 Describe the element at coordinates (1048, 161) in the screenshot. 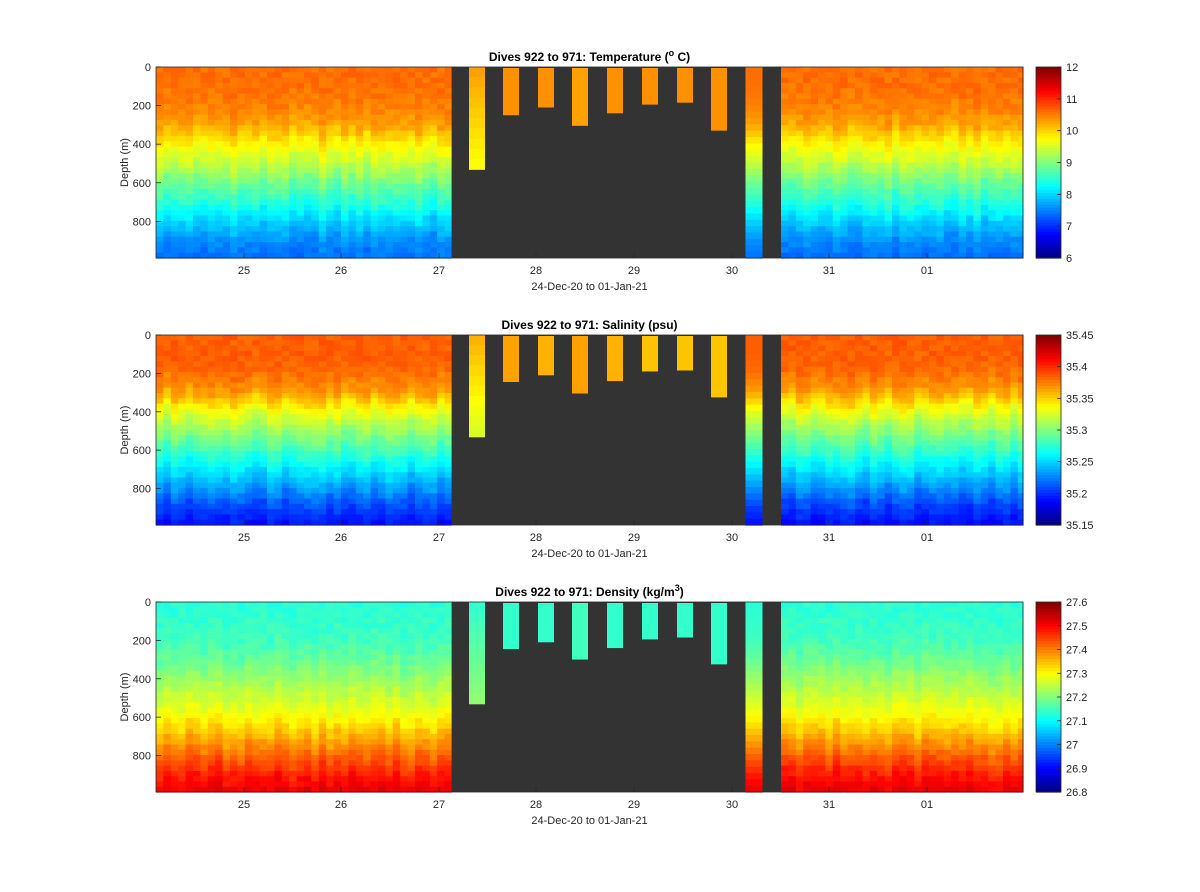

I see `colorbar-cell` at that location.